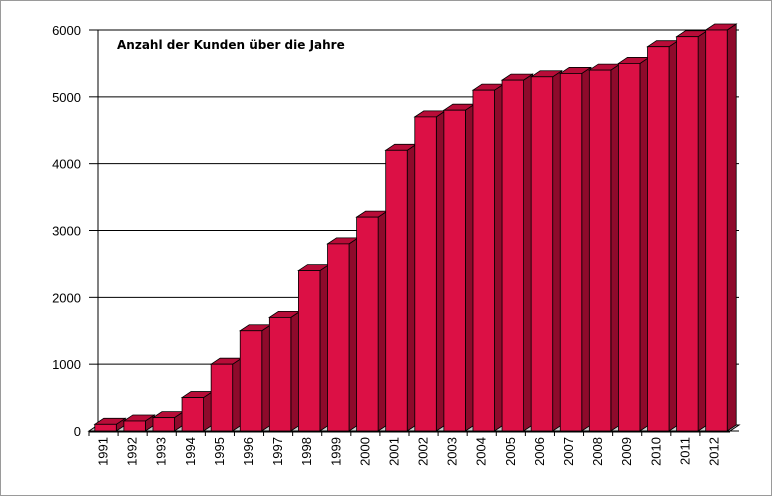 This screenshot has height=496, width=772. What do you see at coordinates (66, 364) in the screenshot?
I see `y-tick-label: 1000` at bounding box center [66, 364].